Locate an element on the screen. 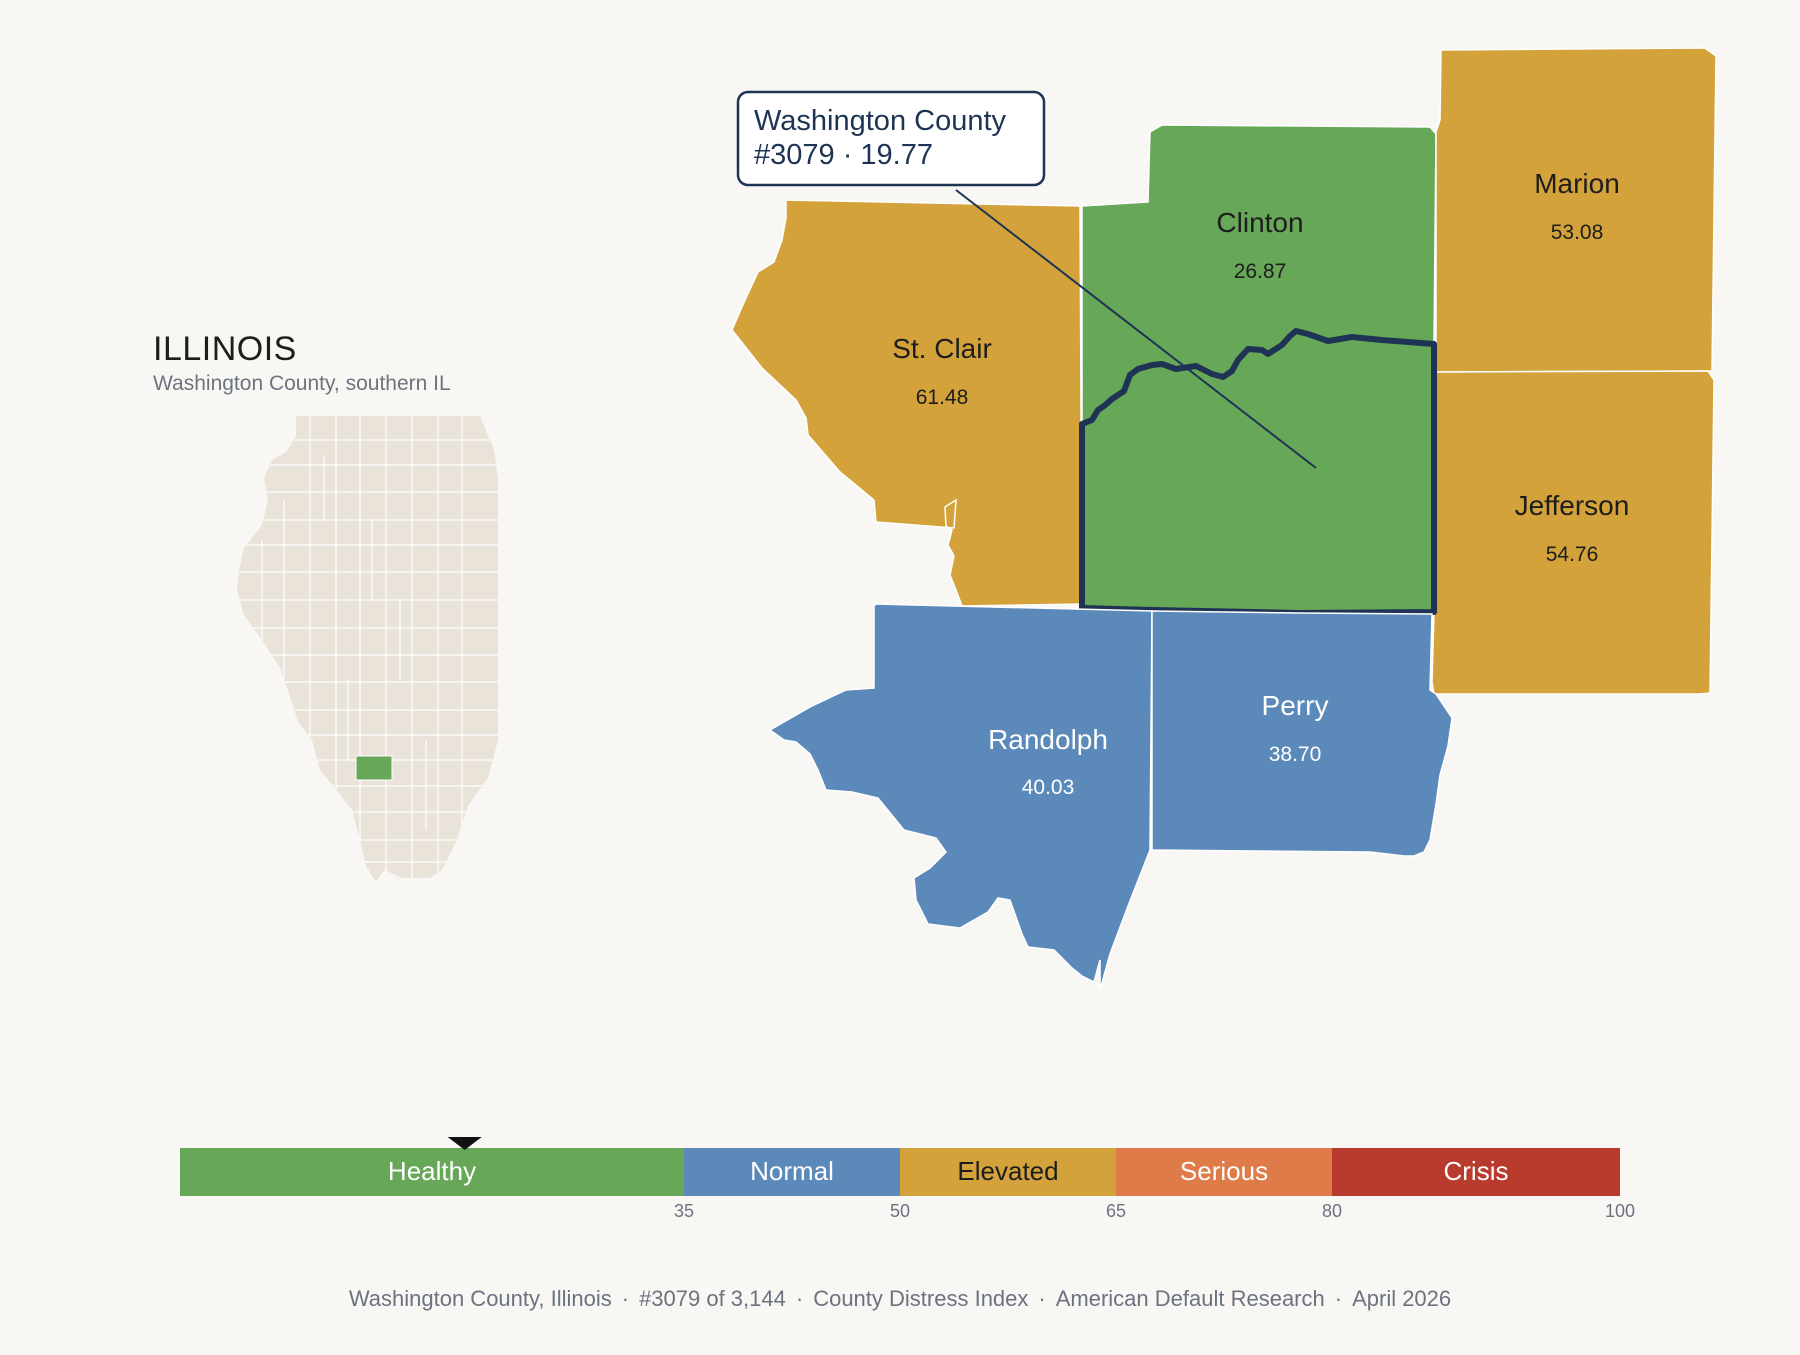 This screenshot has height=1355, width=1800. county-label-marion: Marion is located at coordinates (1577, 183).